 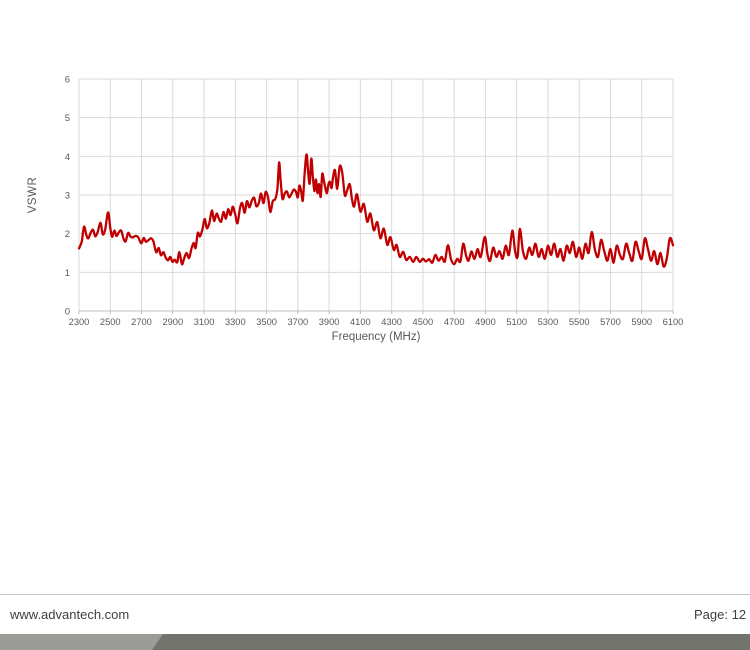 What do you see at coordinates (375, 594) in the screenshot?
I see `footer-divider` at bounding box center [375, 594].